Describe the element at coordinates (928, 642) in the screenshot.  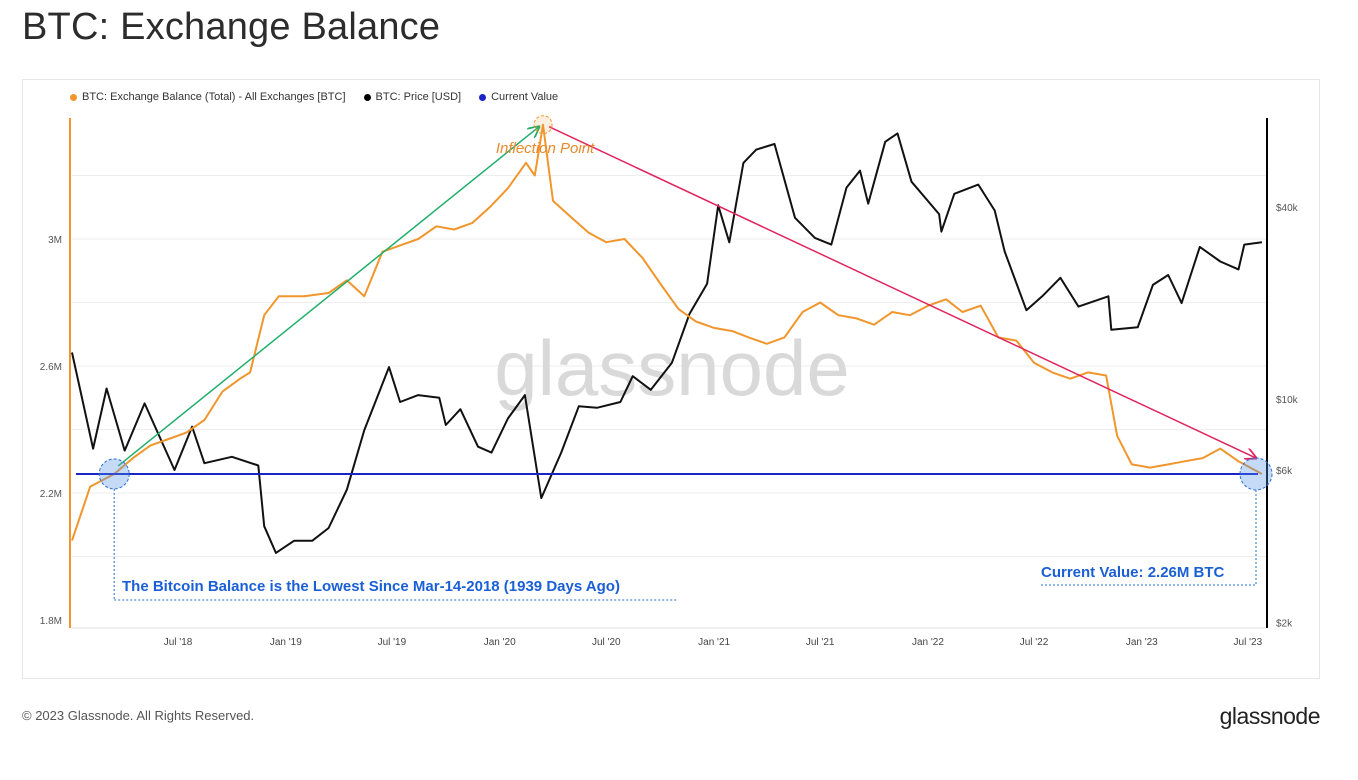
I see `x-tick-label: Jan '22` at that location.